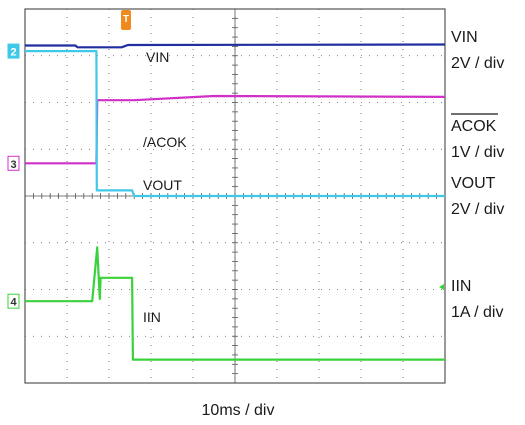  I want to click on trace-acok, so click(235, 129).